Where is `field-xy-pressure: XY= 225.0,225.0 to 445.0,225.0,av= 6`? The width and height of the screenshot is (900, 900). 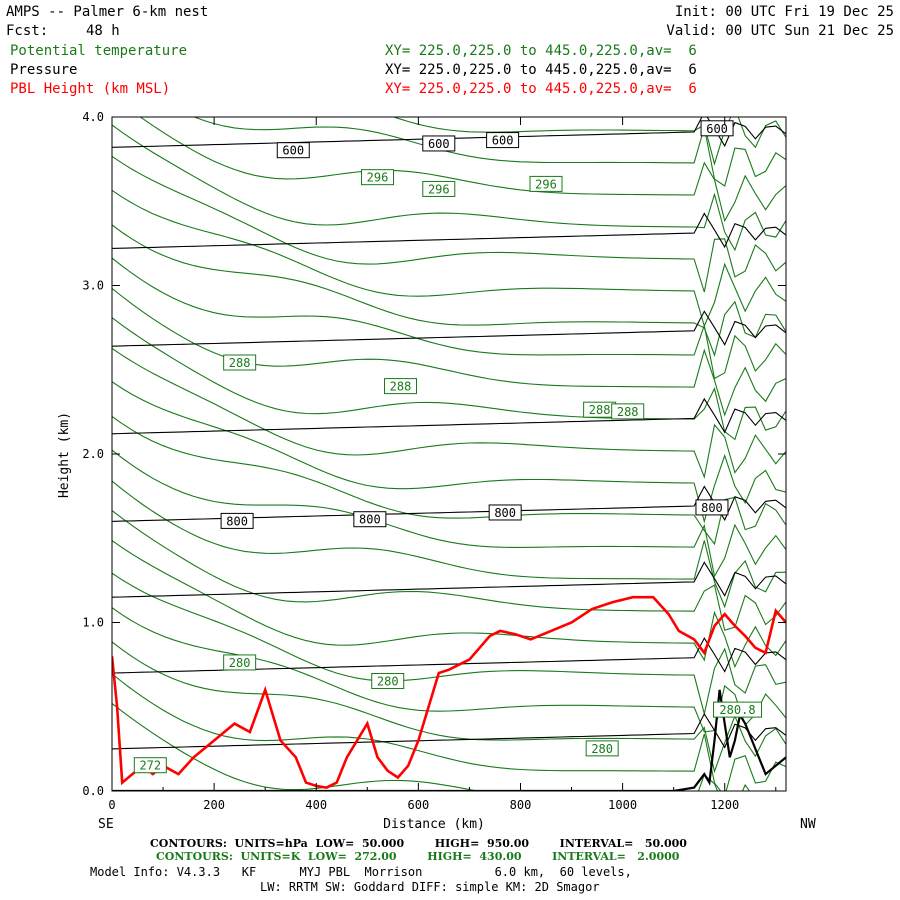 field-xy-pressure: XY= 225.0,225.0 to 445.0,225.0,av= 6 is located at coordinates (541, 70).